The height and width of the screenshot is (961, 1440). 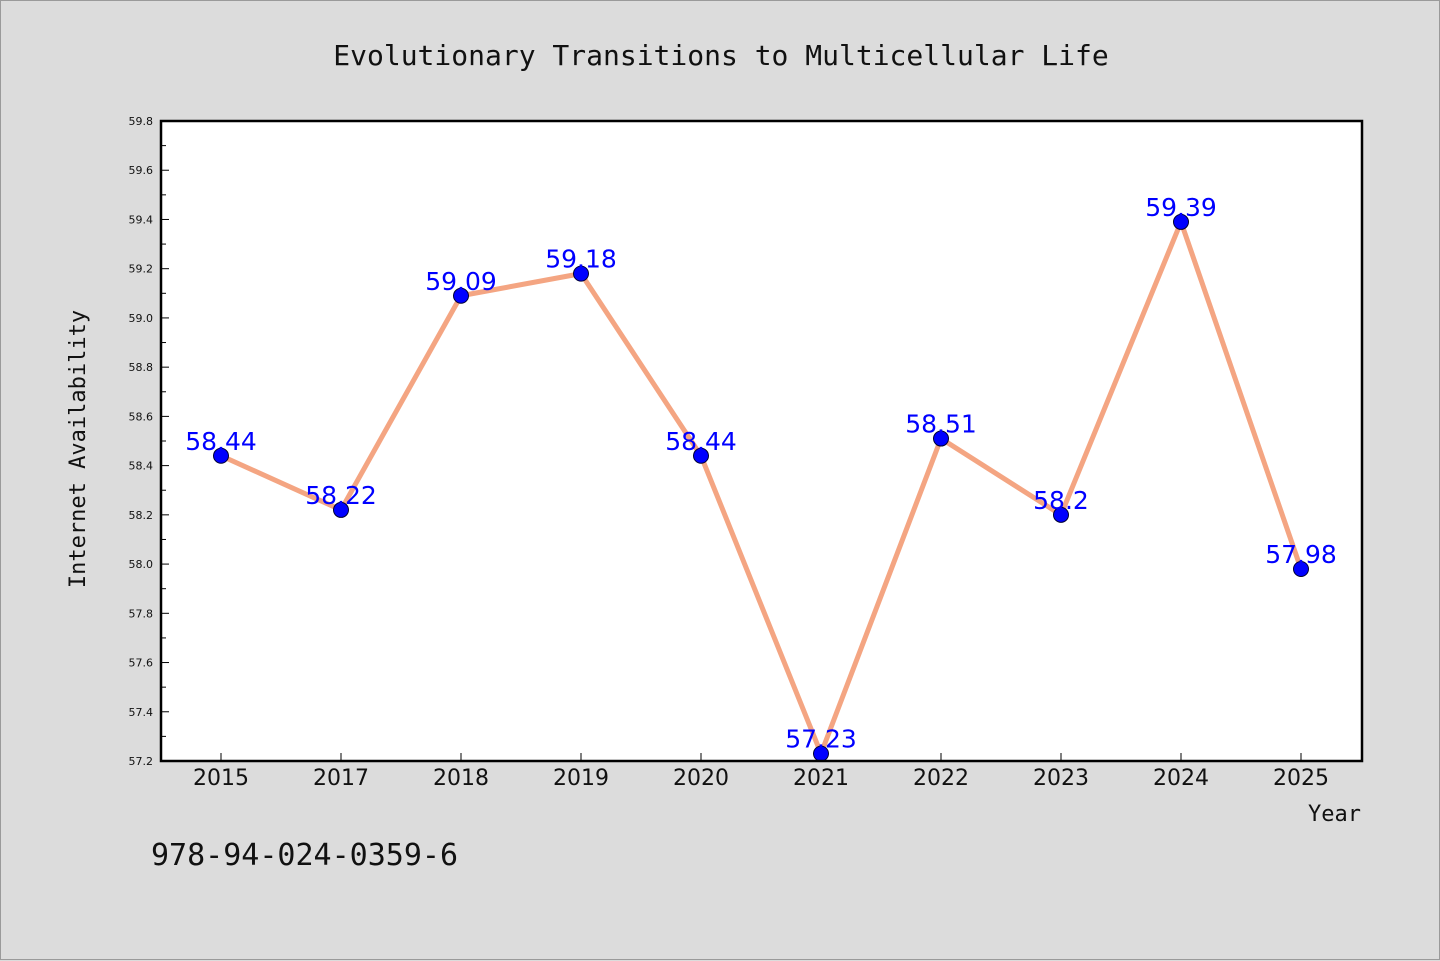 I want to click on x-axis-title: Year, so click(x=1334, y=814).